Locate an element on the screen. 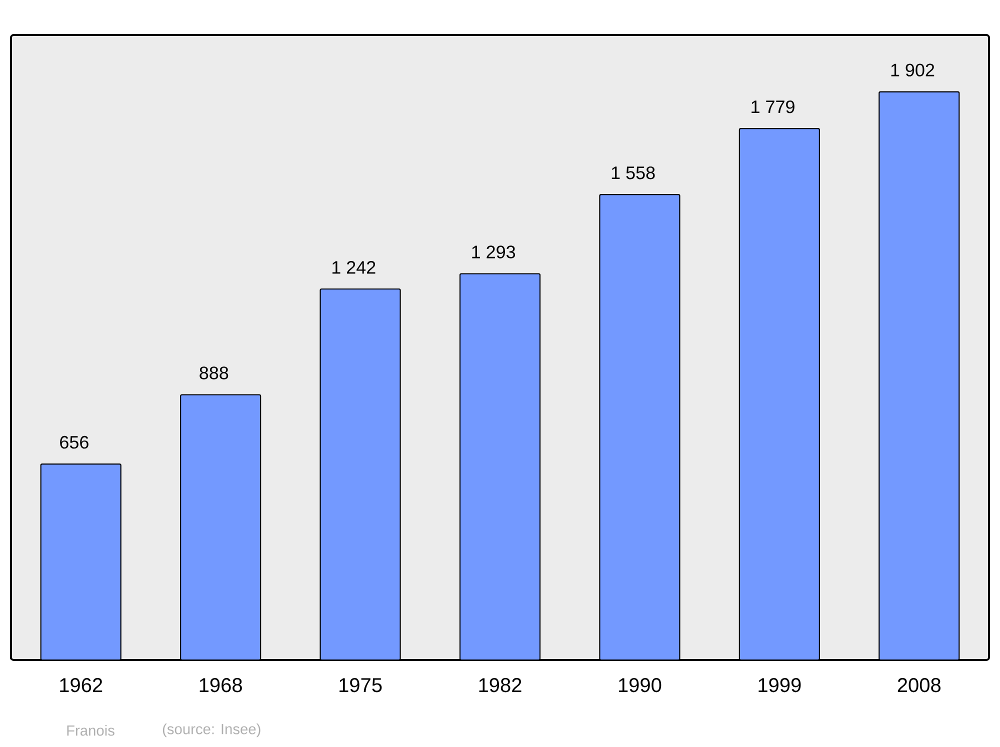 The height and width of the screenshot is (747, 1000). data-label: 1 242 is located at coordinates (354, 267).